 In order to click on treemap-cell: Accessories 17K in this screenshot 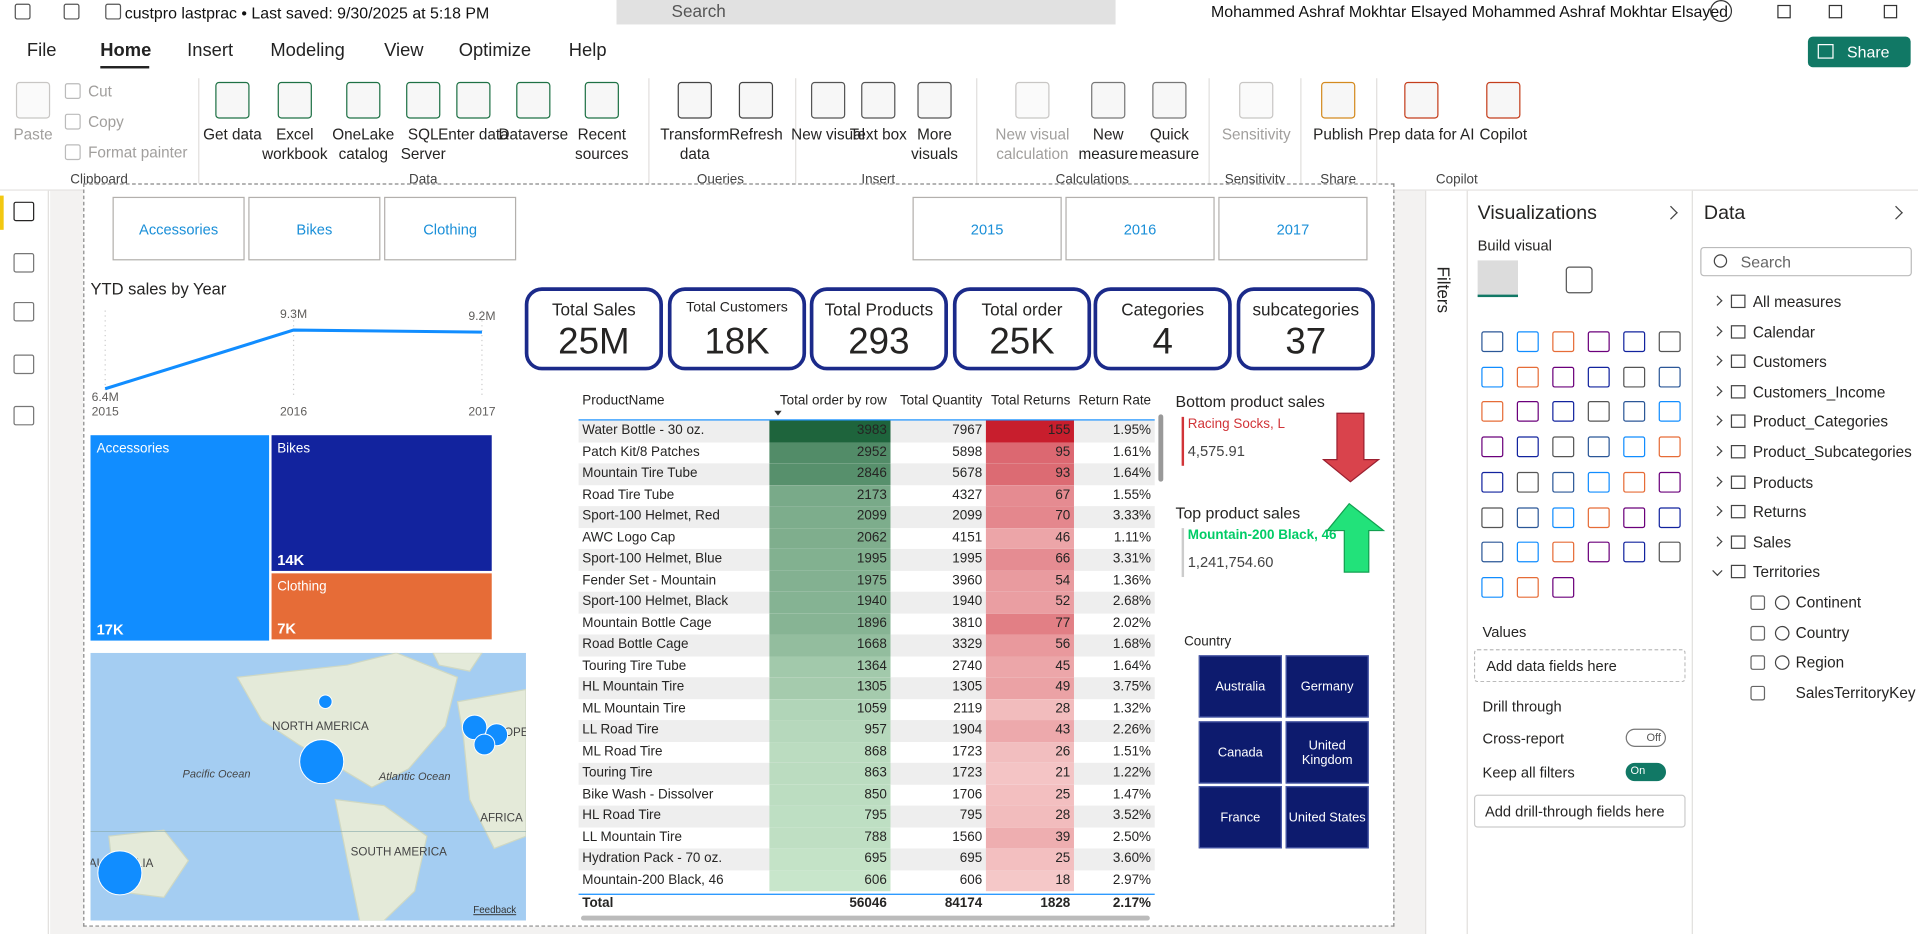, I will do `click(180, 537)`.